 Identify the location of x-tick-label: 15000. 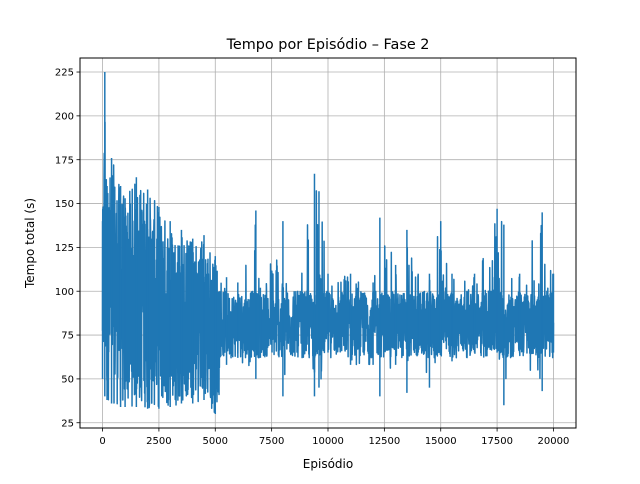
(441, 441).